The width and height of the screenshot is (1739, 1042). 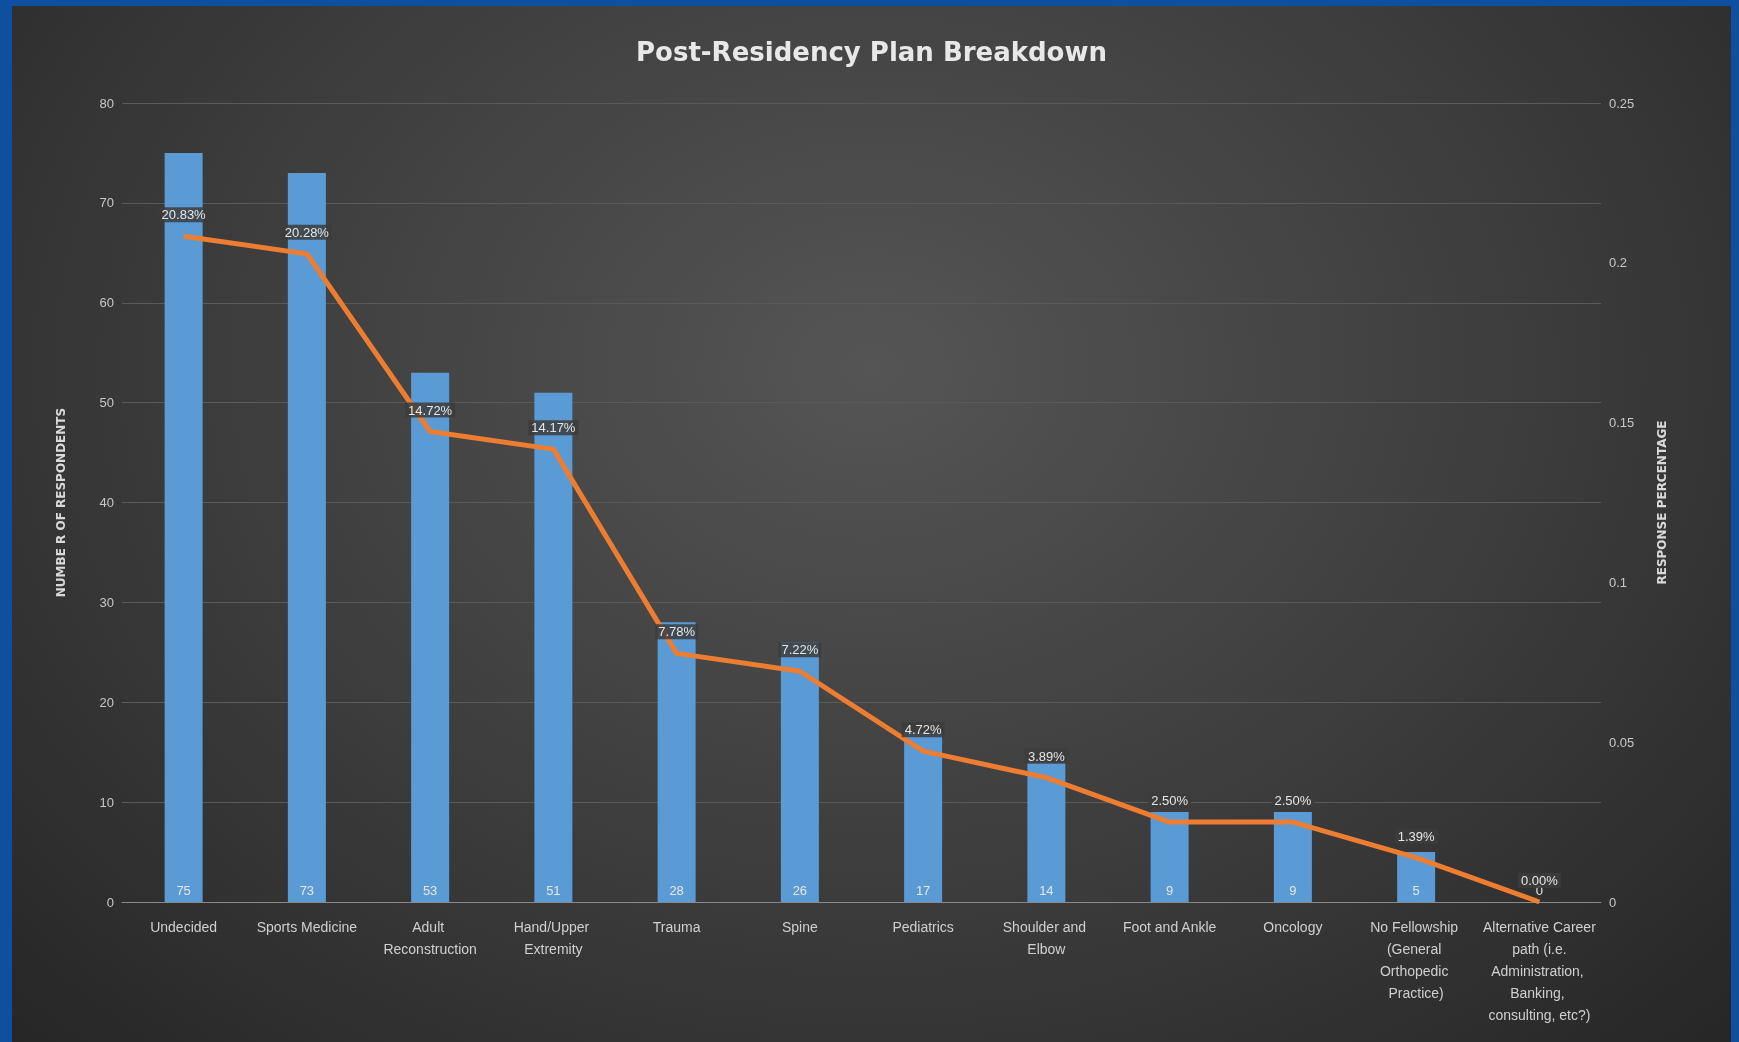 I want to click on y-tick-label: 20, so click(x=106, y=702).